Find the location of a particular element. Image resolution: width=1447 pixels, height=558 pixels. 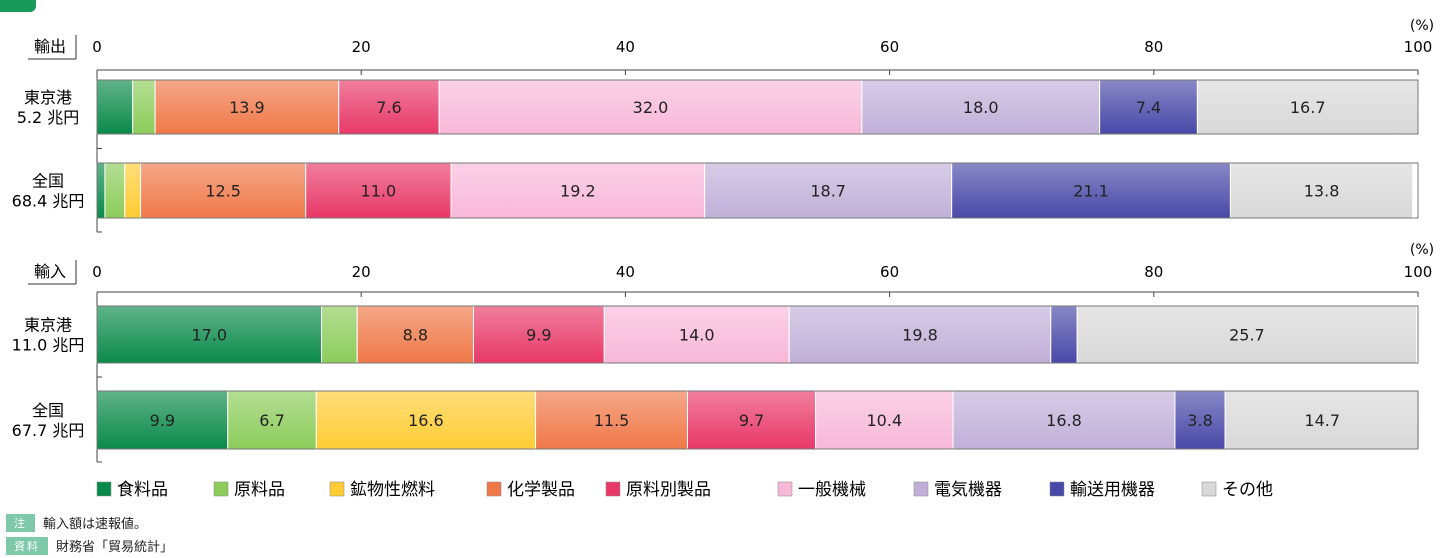

legend-label: 輸送用機器 is located at coordinates (1112, 490).